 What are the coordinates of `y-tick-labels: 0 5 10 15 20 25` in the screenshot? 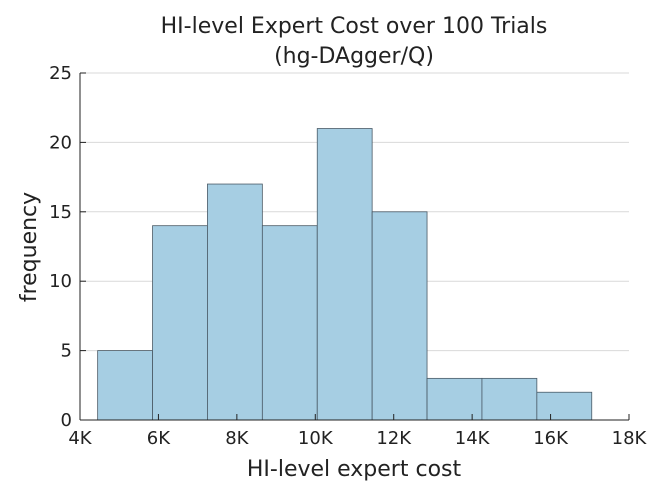 It's located at (60, 247).